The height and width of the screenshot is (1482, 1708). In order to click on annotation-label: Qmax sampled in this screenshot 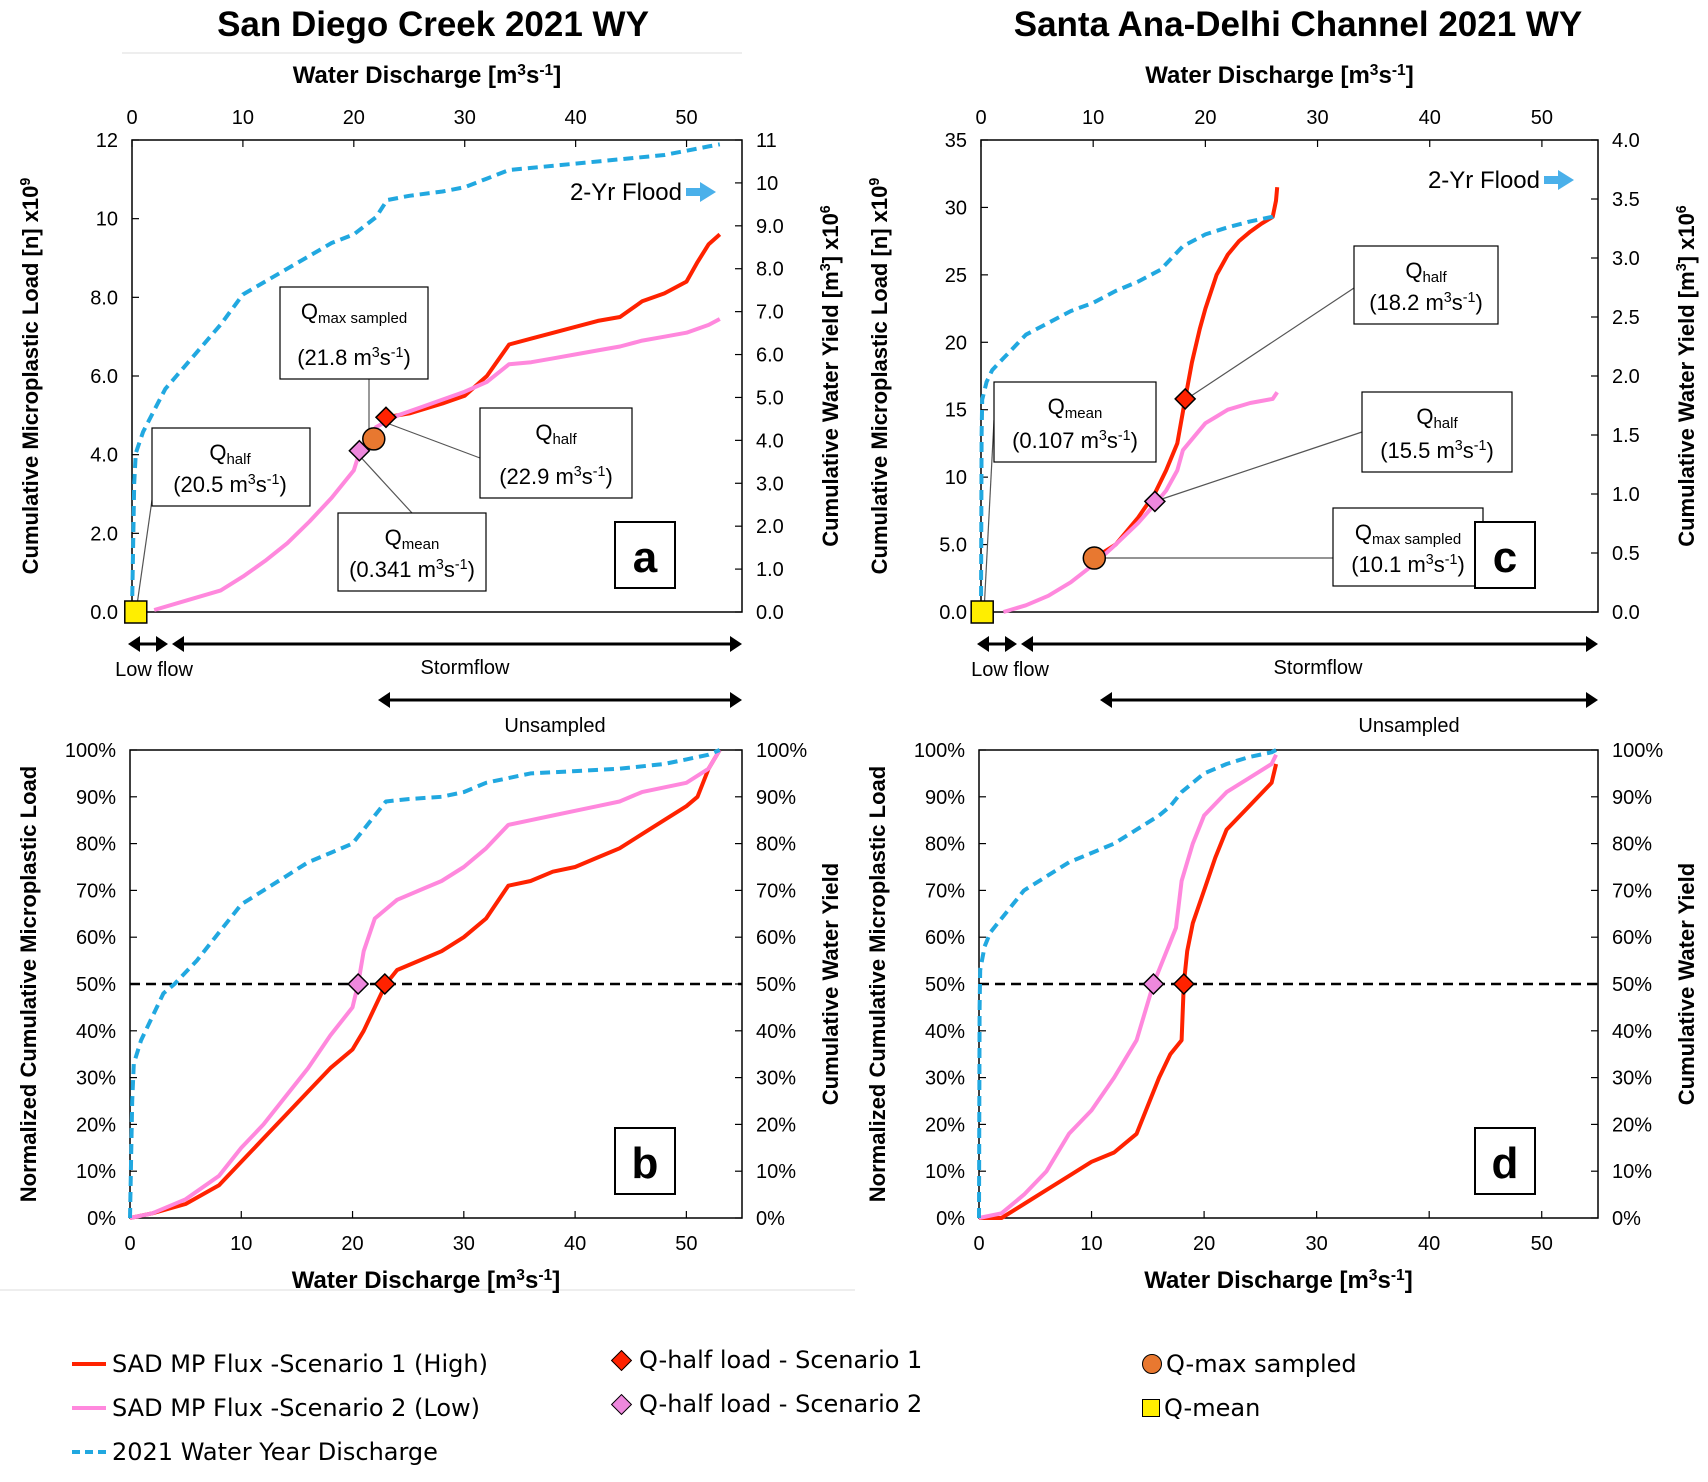, I will do `click(1408, 534)`.